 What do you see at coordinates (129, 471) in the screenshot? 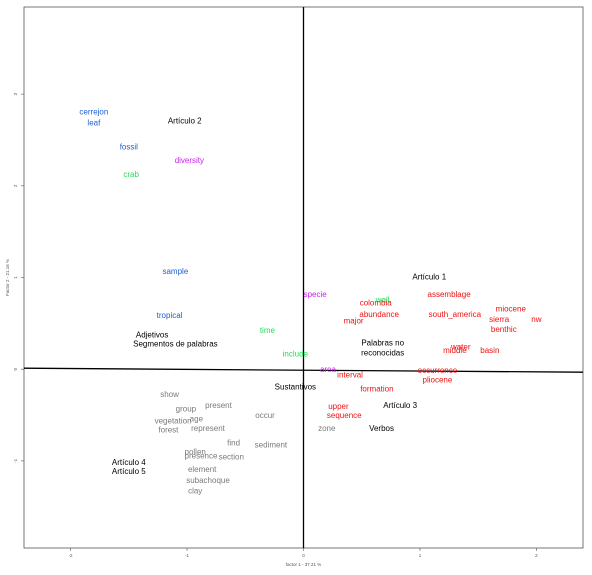
I see `annotation-label: Artículo 5` at bounding box center [129, 471].